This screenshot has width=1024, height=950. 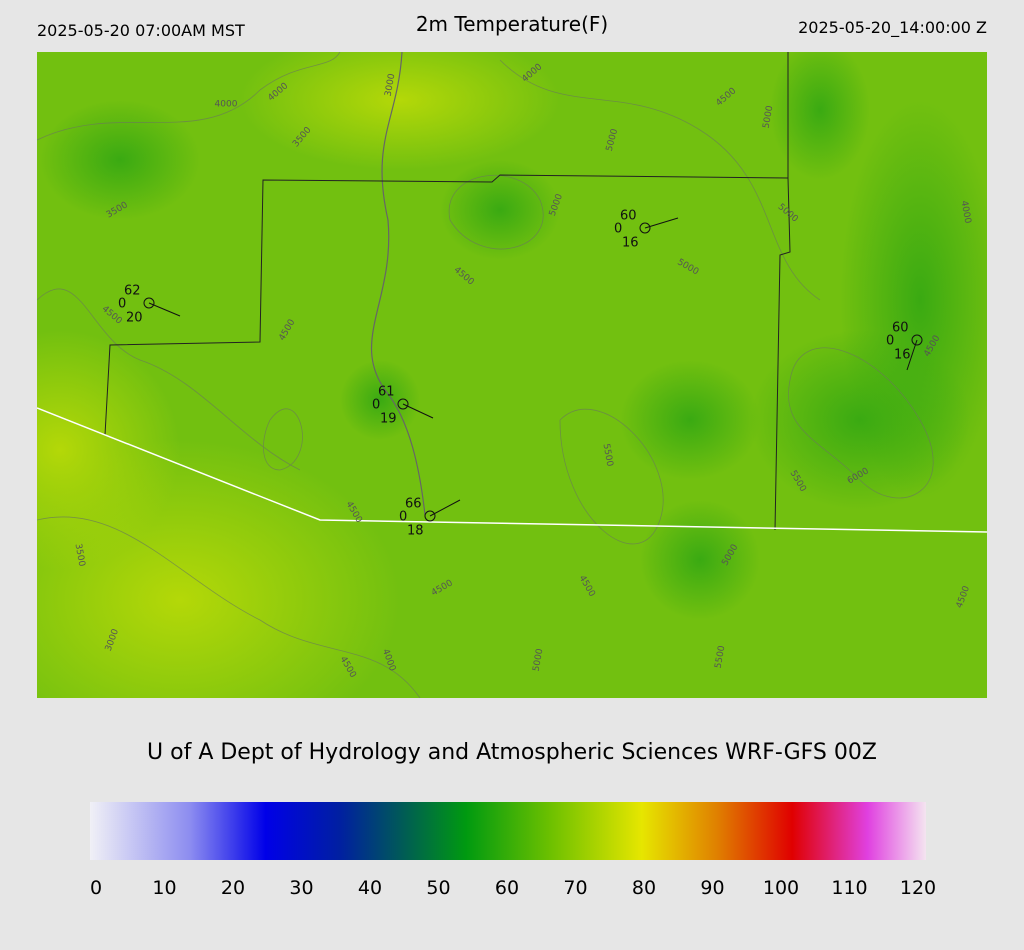 I want to click on station-dewpoint: 20, so click(x=134, y=318).